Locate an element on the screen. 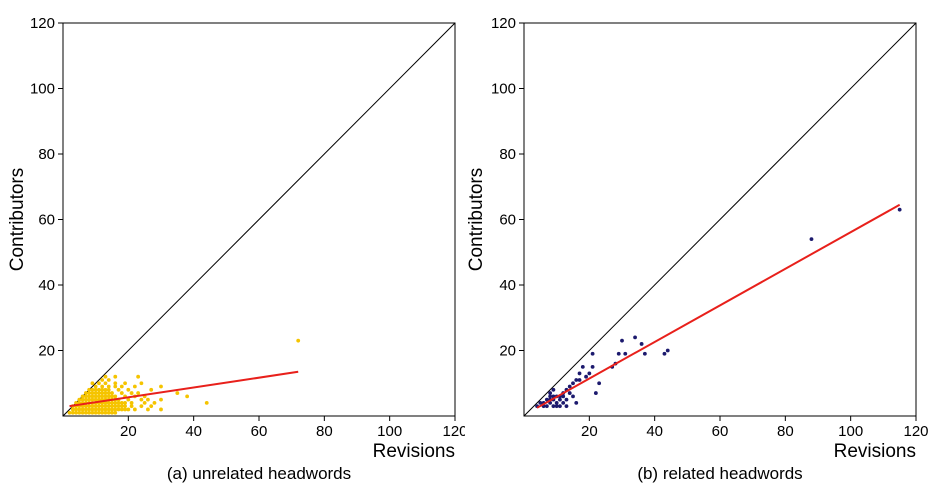  panel-caption: (a) unrelated headwords is located at coordinates (259, 473).